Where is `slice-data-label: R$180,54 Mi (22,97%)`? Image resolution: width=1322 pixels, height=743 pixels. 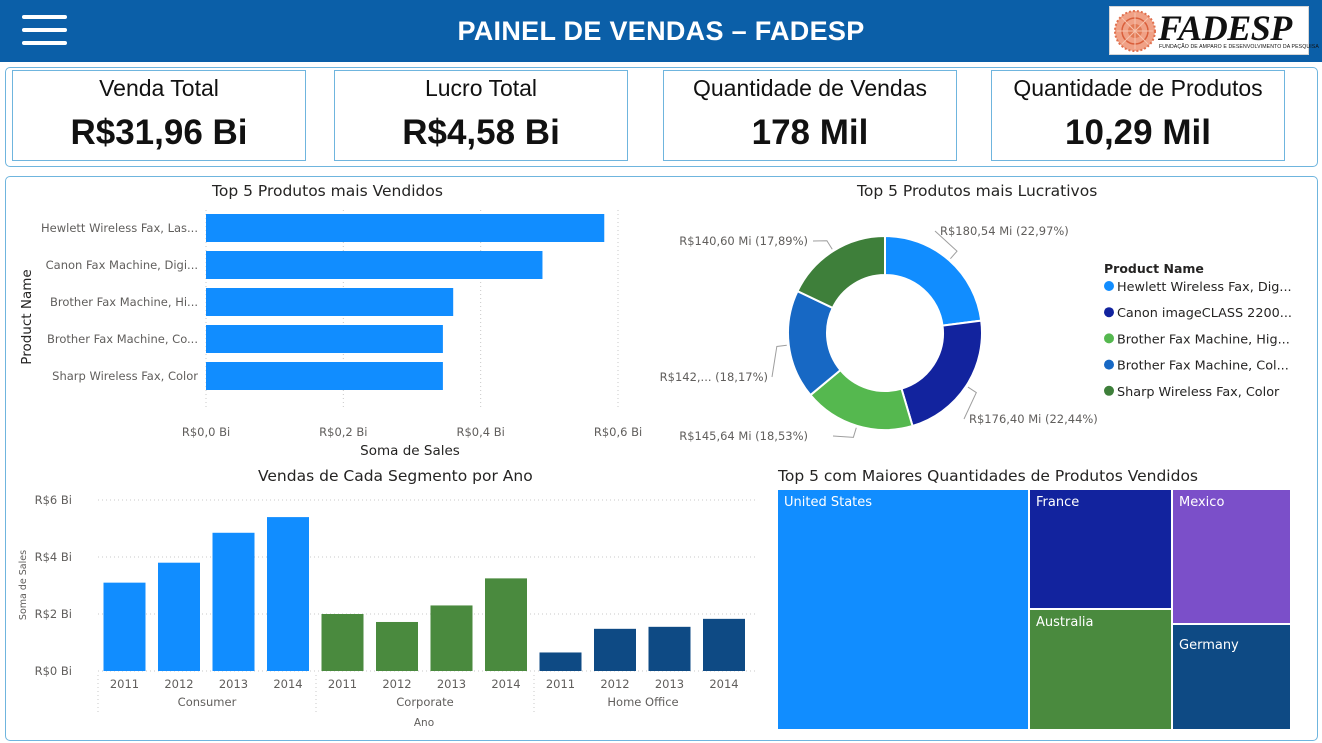 slice-data-label: R$180,54 Mi (22,97%) is located at coordinates (1004, 231).